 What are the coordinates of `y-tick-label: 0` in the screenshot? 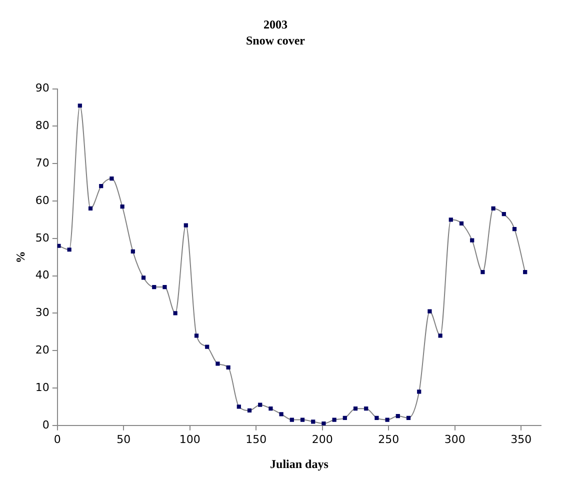 It's located at (46, 425).